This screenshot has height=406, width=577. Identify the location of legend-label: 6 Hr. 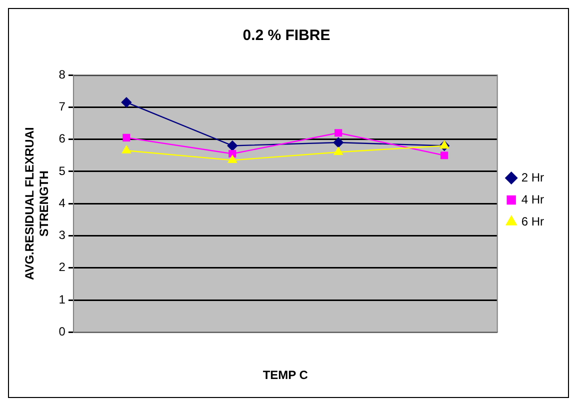
(532, 221).